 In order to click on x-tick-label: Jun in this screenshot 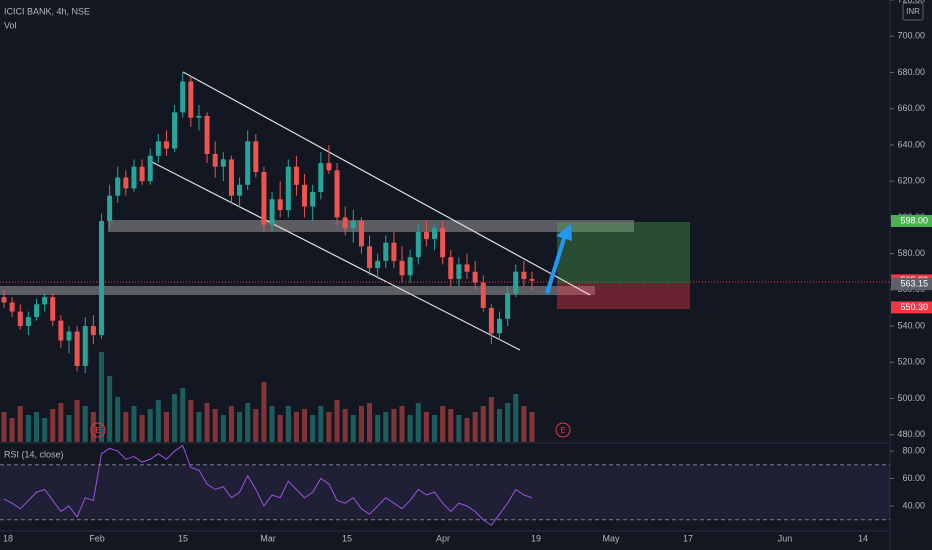, I will do `click(785, 538)`.